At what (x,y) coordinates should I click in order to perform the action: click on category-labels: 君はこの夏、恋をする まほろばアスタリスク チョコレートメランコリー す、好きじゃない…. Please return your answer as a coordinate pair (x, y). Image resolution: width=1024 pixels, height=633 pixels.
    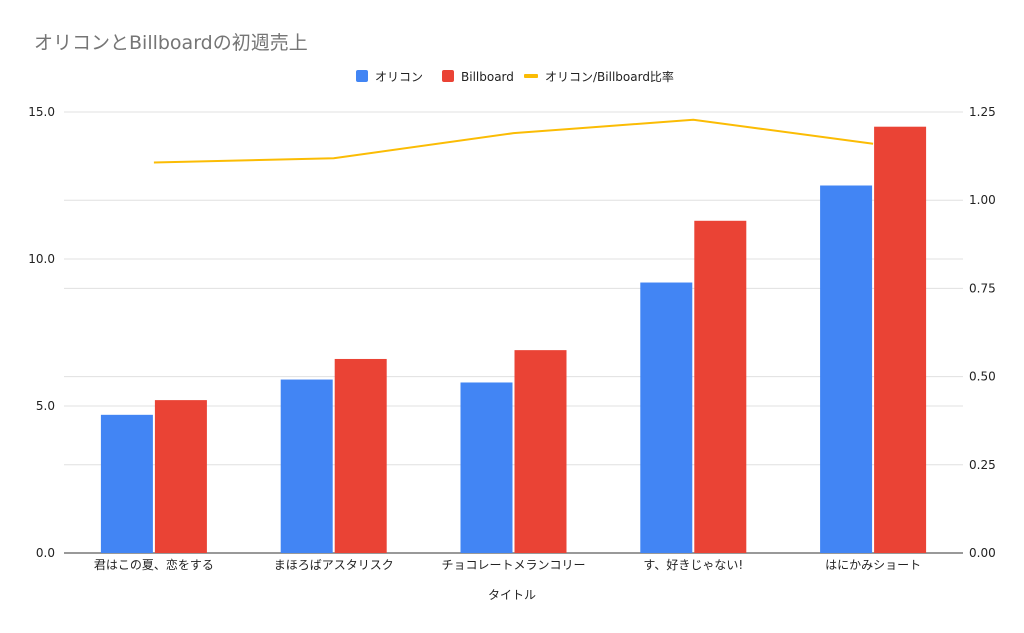
    Looking at the image, I should click on (507, 564).